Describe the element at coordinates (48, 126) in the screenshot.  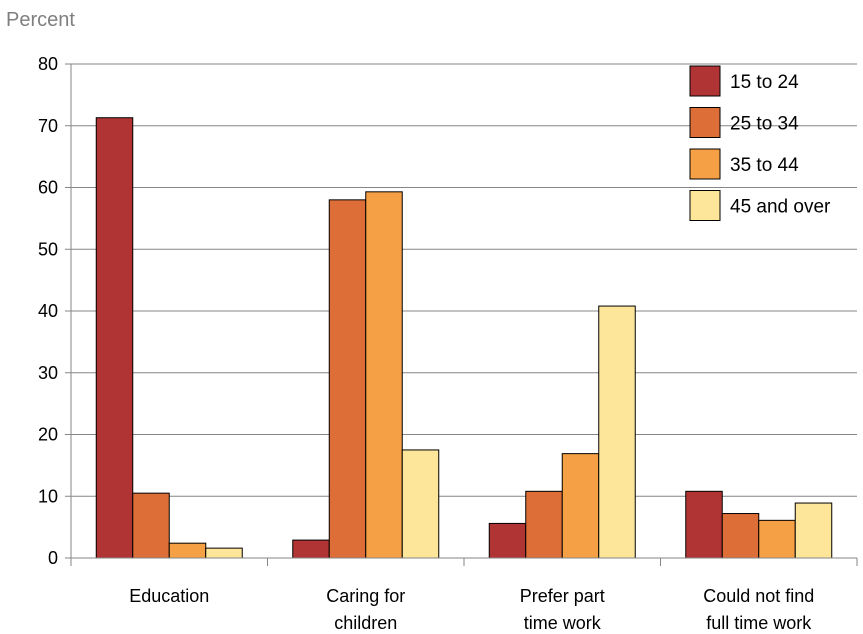
I see `y-tick-label: 70` at that location.